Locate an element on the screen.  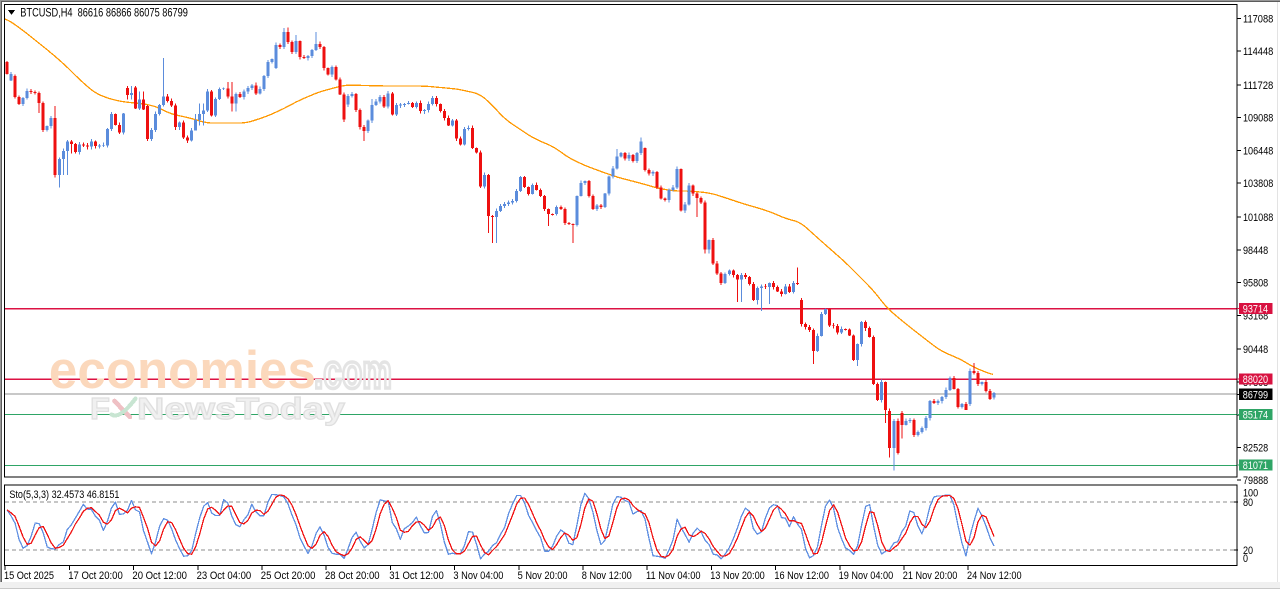
svg-text: 16 Nov 12:00 is located at coordinates (801, 576).